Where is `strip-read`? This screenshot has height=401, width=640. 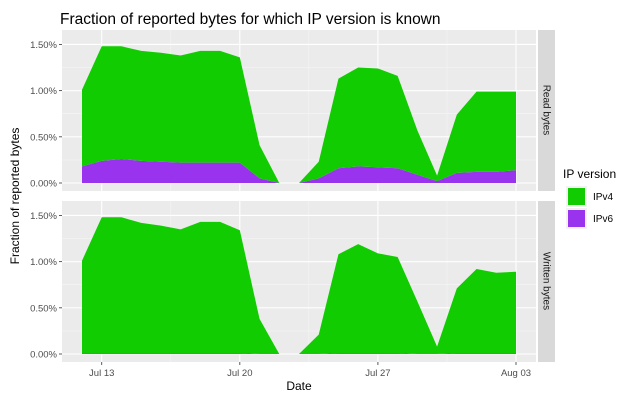 strip-read is located at coordinates (546, 110).